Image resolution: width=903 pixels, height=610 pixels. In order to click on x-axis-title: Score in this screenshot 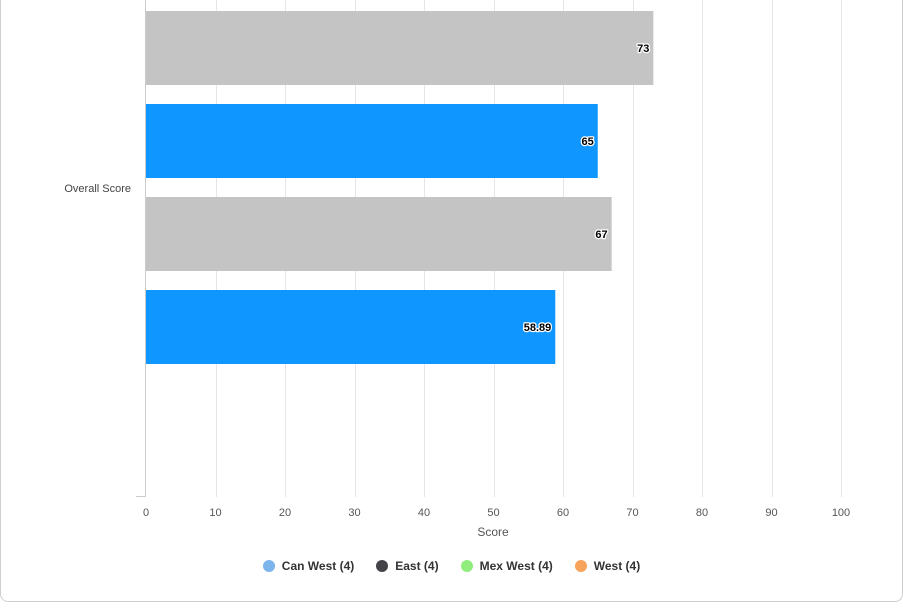, I will do `click(493, 532)`.